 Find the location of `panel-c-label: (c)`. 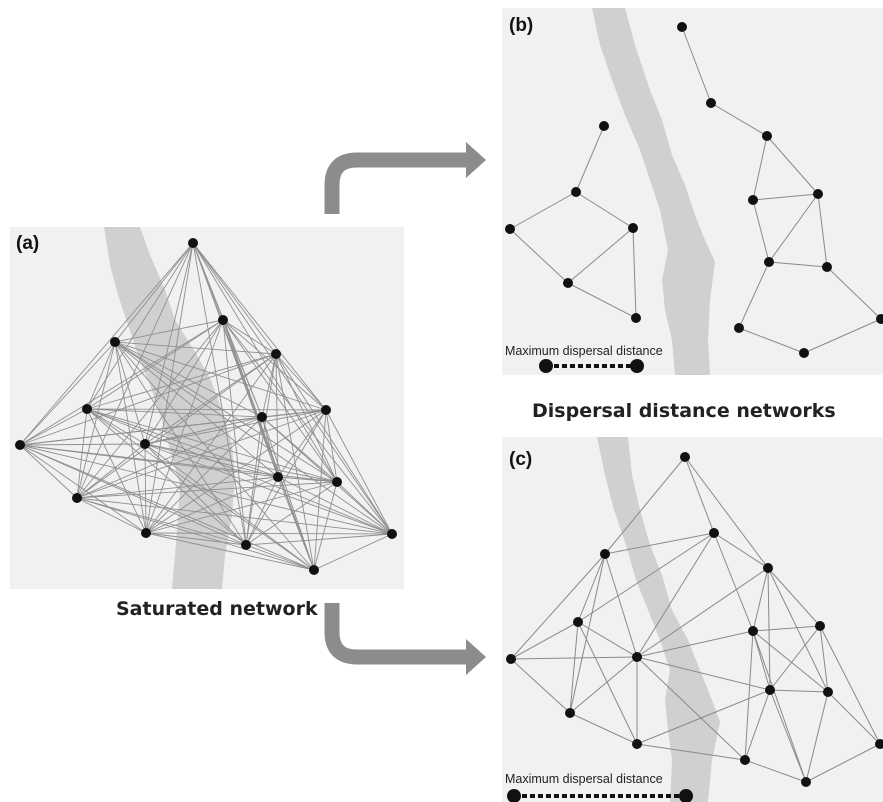

panel-c-label: (c) is located at coordinates (520, 459).